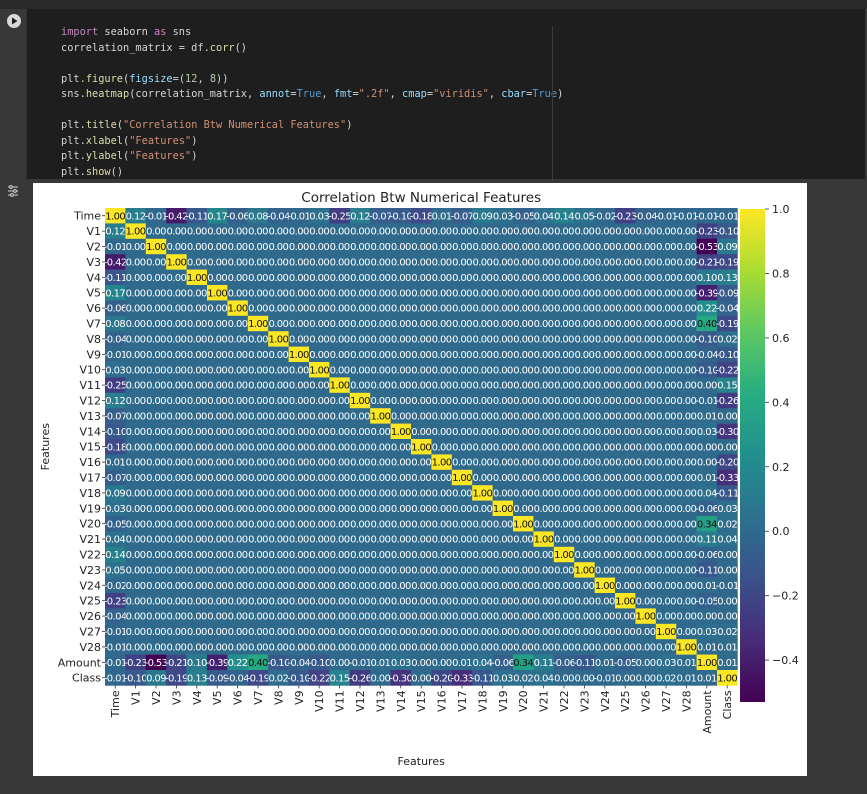 This screenshot has height=794, width=867. What do you see at coordinates (706, 232) in the screenshot?
I see `svg-text: -0.23` at bounding box center [706, 232].